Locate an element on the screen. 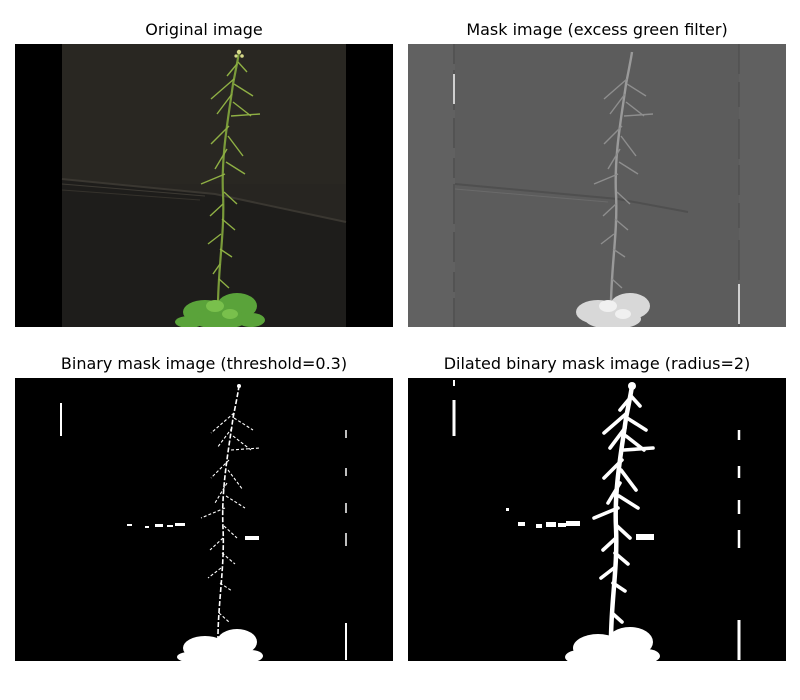 This screenshot has height=700, width=800. panel-title-binary: Binary mask image (threshold=0.3) is located at coordinates (204, 363).